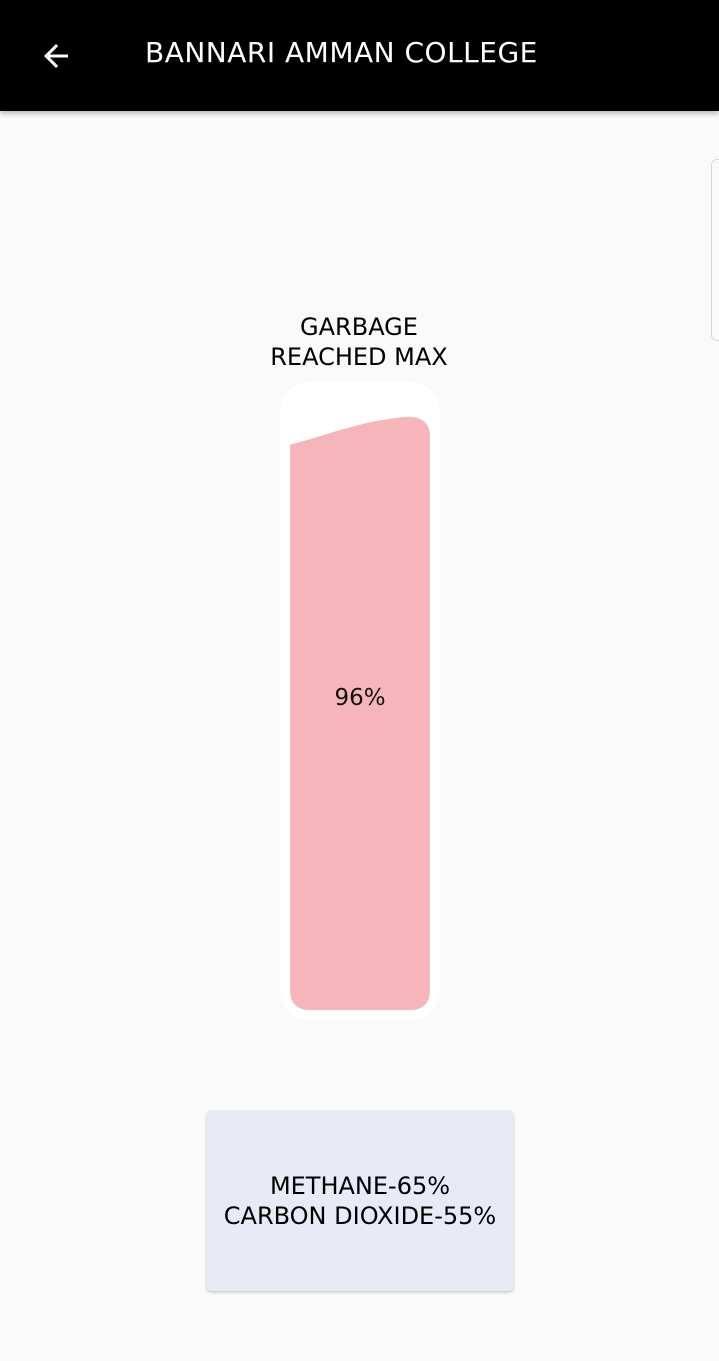 The width and height of the screenshot is (719, 1361). Describe the element at coordinates (360, 1186) in the screenshot. I see `methane-reading: METHANE-65%` at that location.